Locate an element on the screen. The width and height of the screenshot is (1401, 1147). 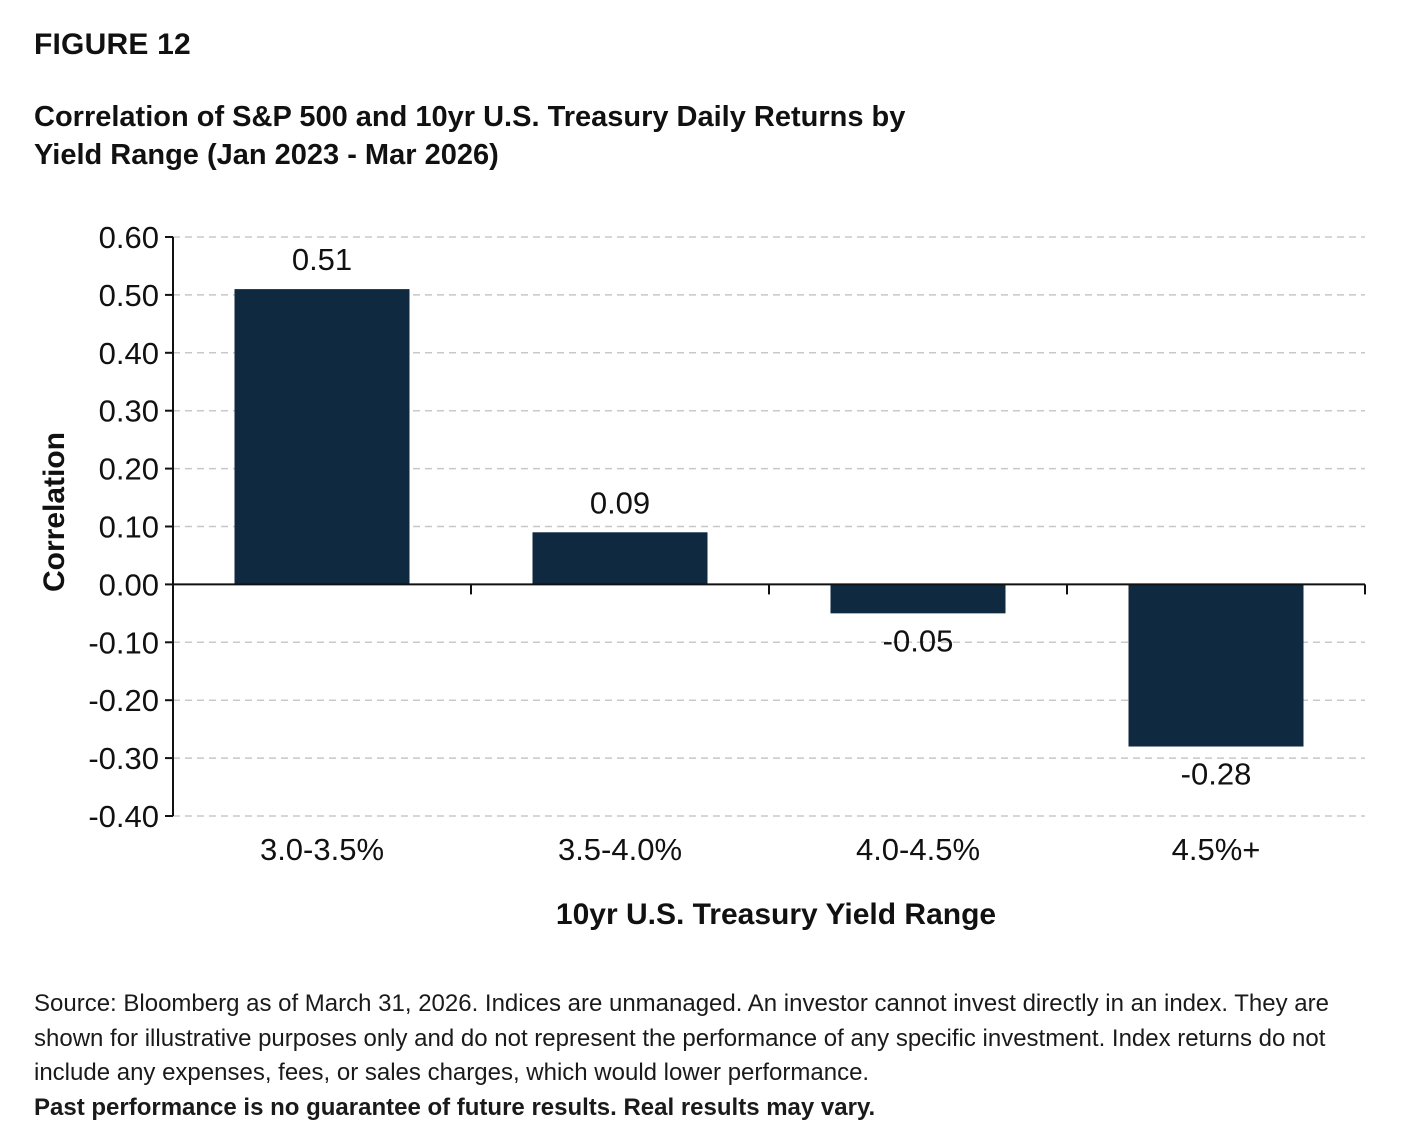
data-label: 0.09 is located at coordinates (620, 502).